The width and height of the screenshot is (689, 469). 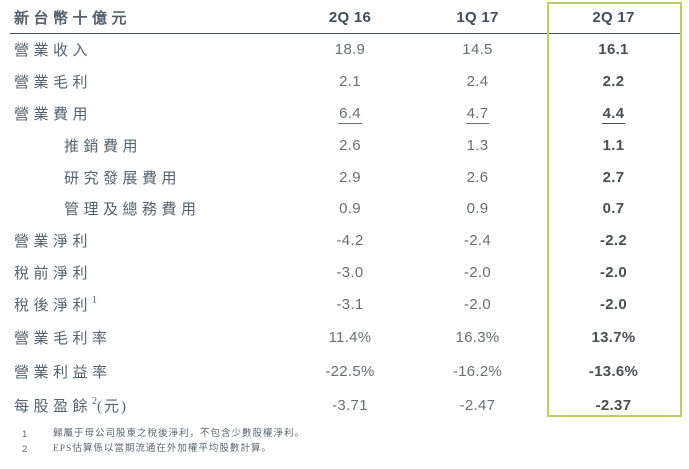 I want to click on table-row: 稅後淨利1 -3.1 -2.0 -2.0, so click(x=346, y=304).